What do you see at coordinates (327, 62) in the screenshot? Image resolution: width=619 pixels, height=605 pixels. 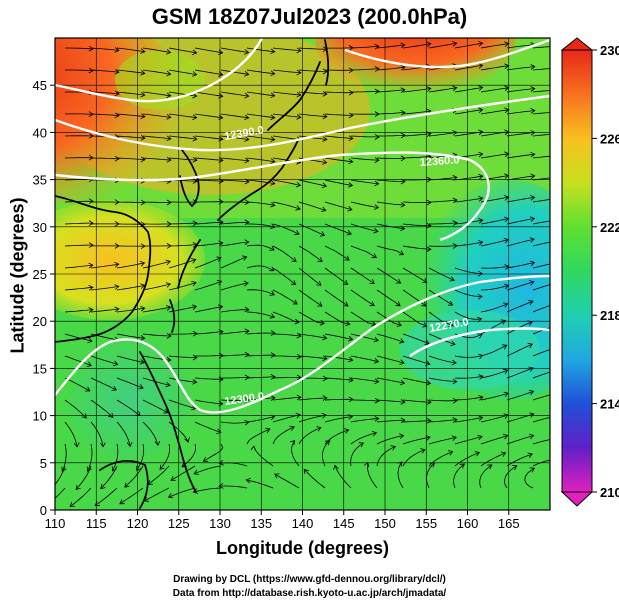 I see `coast-sakhalin` at bounding box center [327, 62].